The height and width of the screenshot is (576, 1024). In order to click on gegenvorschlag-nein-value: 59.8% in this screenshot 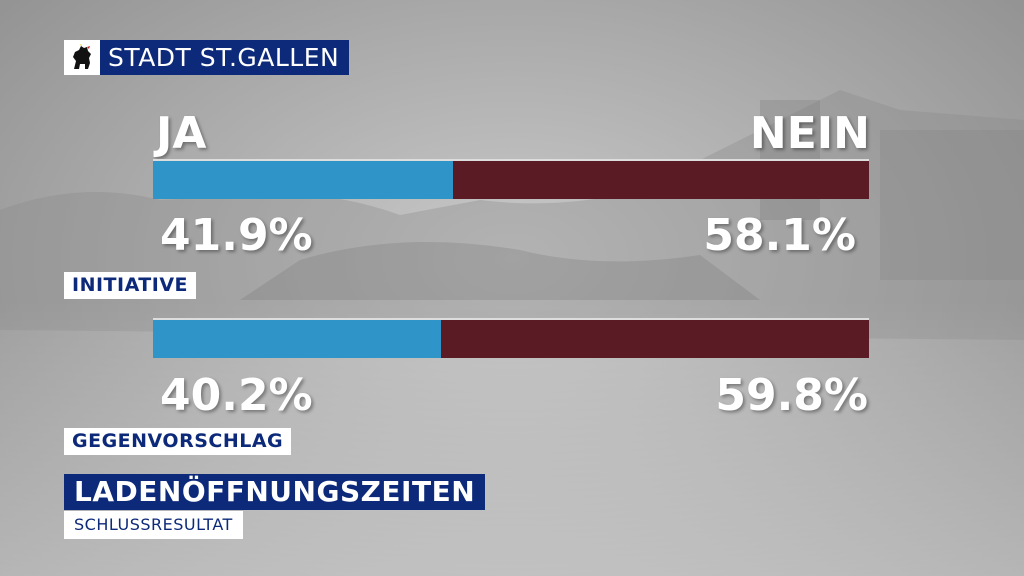, I will do `click(791, 395)`.